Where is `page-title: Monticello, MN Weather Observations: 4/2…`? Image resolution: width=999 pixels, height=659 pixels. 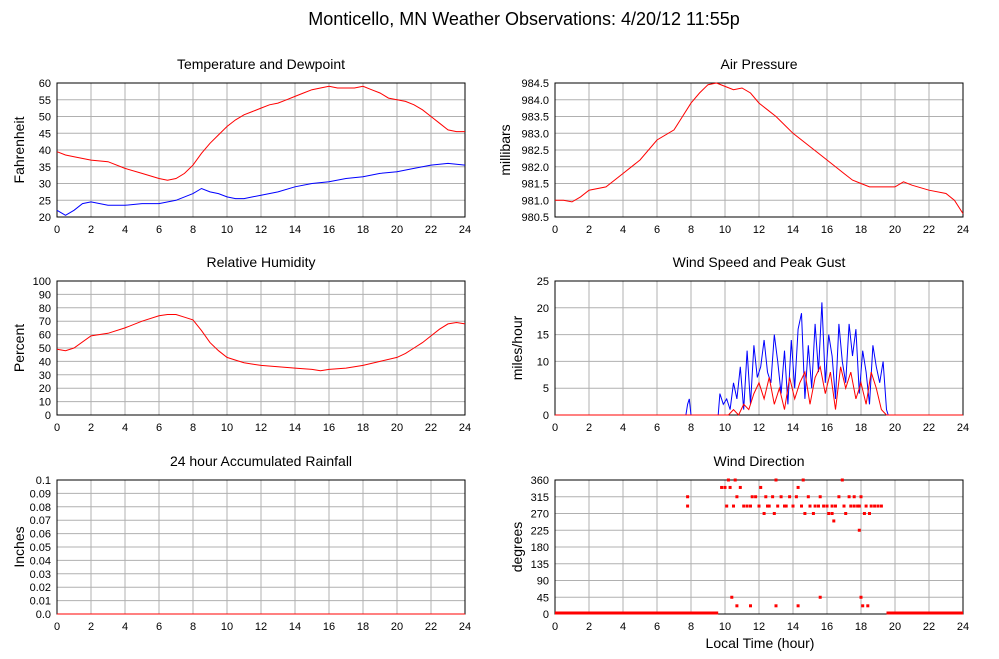
page-title: Monticello, MN Weather Observations: 4/2… is located at coordinates (524, 19).